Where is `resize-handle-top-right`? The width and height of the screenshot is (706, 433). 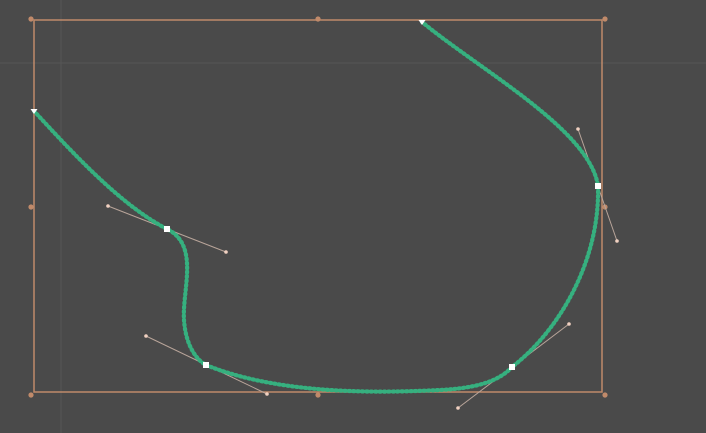
resize-handle-top-right is located at coordinates (605, 19).